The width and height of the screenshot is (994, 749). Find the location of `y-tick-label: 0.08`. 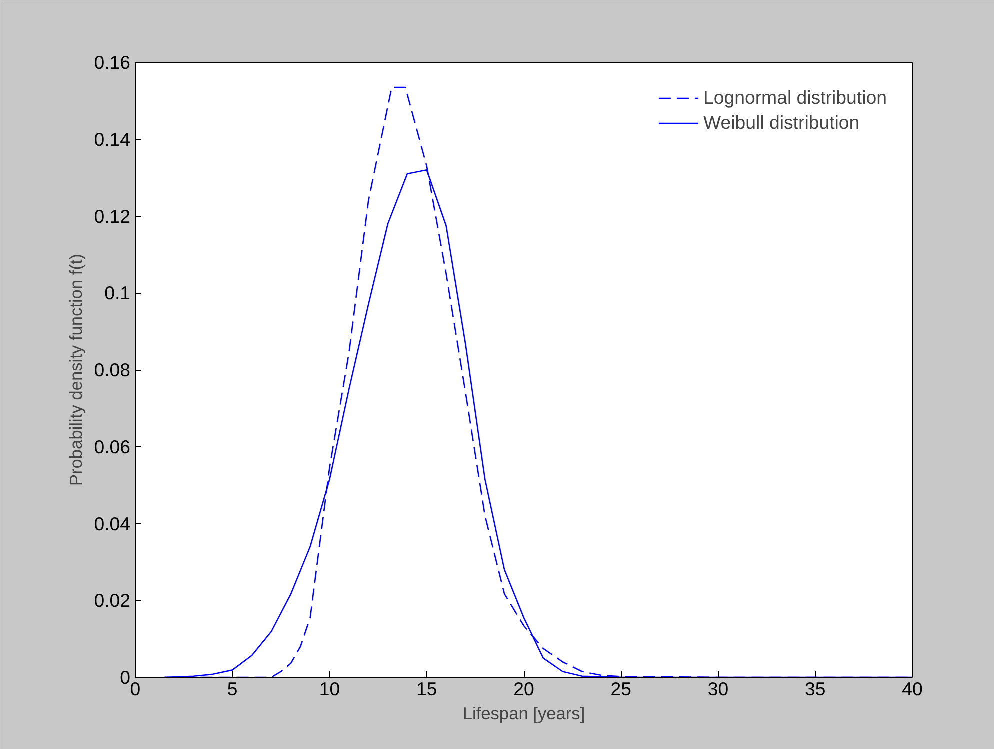

y-tick-label: 0.08 is located at coordinates (112, 370).